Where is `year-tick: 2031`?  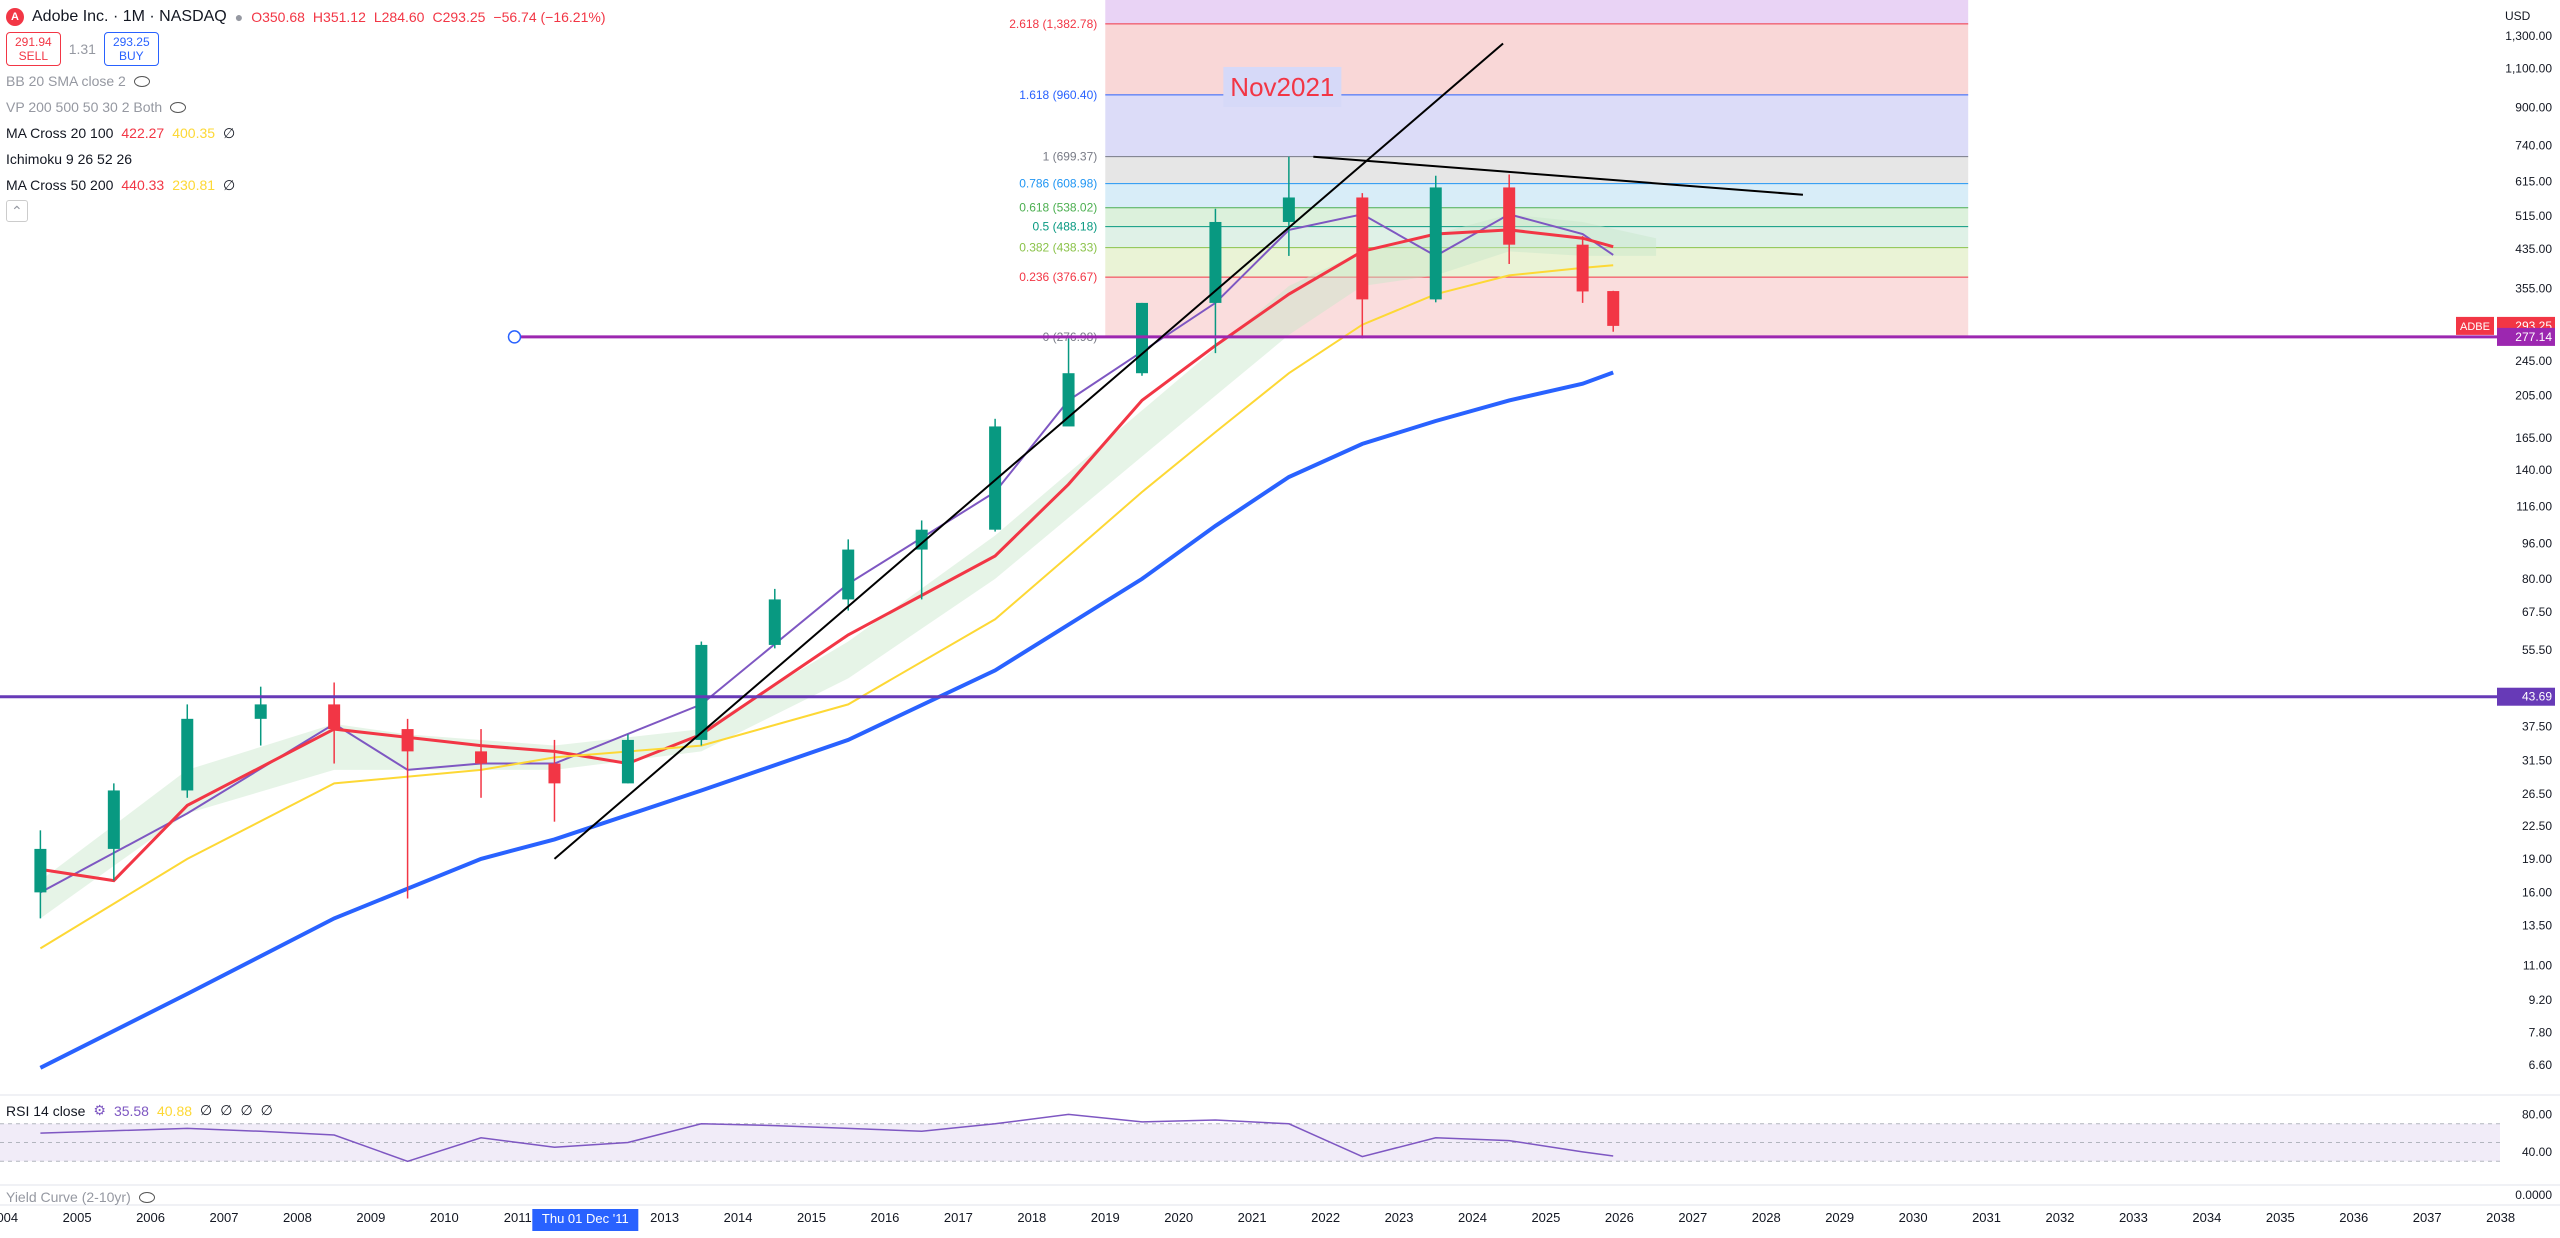 year-tick: 2031 is located at coordinates (1986, 1217).